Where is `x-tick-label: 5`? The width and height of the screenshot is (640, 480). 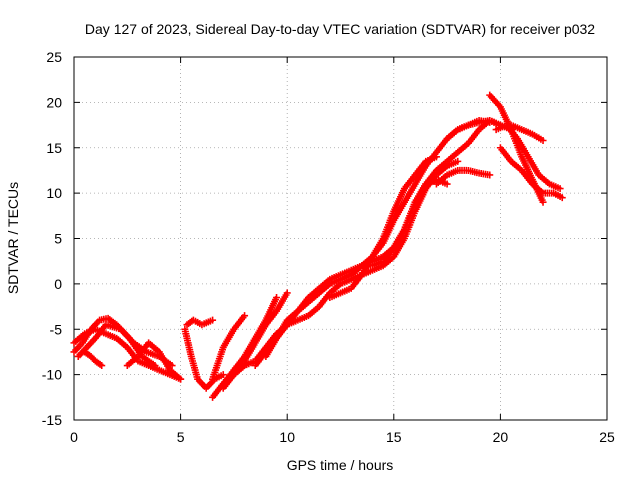 x-tick-label: 5 is located at coordinates (181, 437).